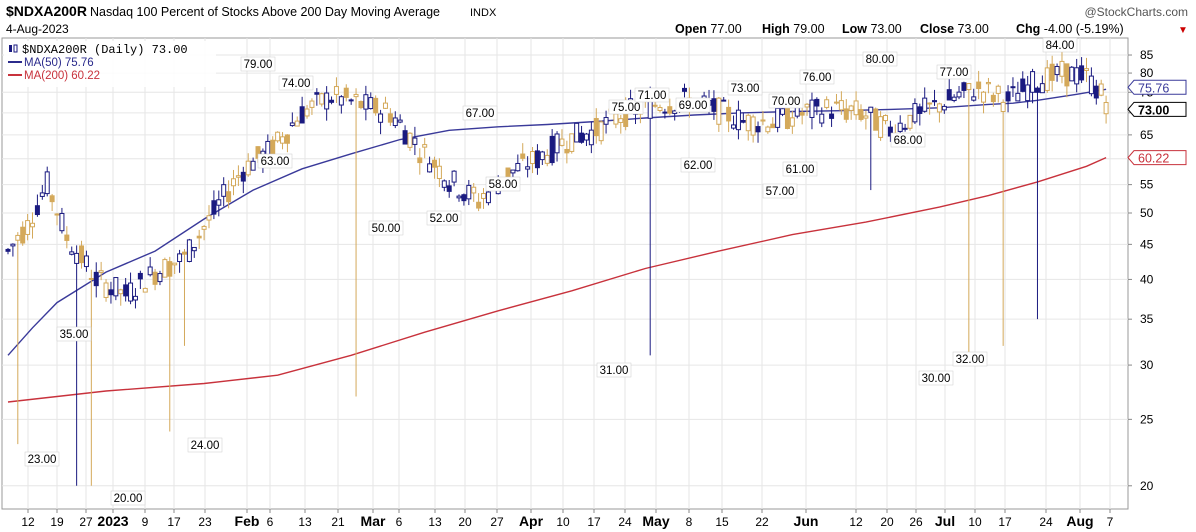  What do you see at coordinates (872, 29) in the screenshot?
I see `ohlc-low: Low 73.00` at bounding box center [872, 29].